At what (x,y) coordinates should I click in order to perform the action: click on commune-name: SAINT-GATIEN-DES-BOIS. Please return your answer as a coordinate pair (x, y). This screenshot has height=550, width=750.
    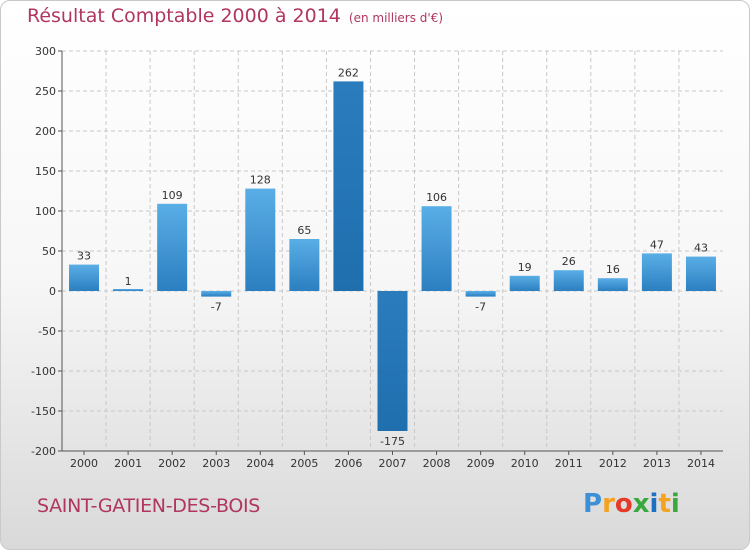
    Looking at the image, I should click on (149, 506).